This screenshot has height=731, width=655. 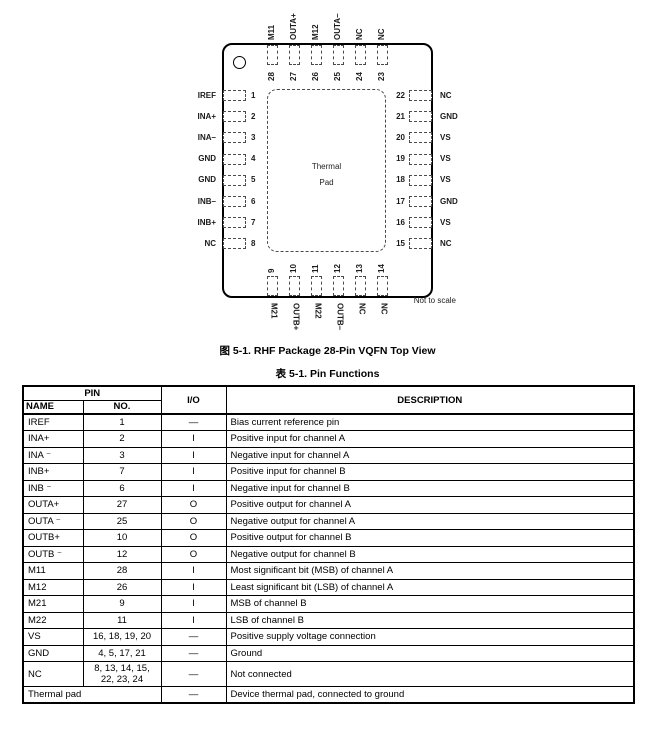 What do you see at coordinates (340, 317) in the screenshot?
I see `pin-label: OUTB–` at bounding box center [340, 317].